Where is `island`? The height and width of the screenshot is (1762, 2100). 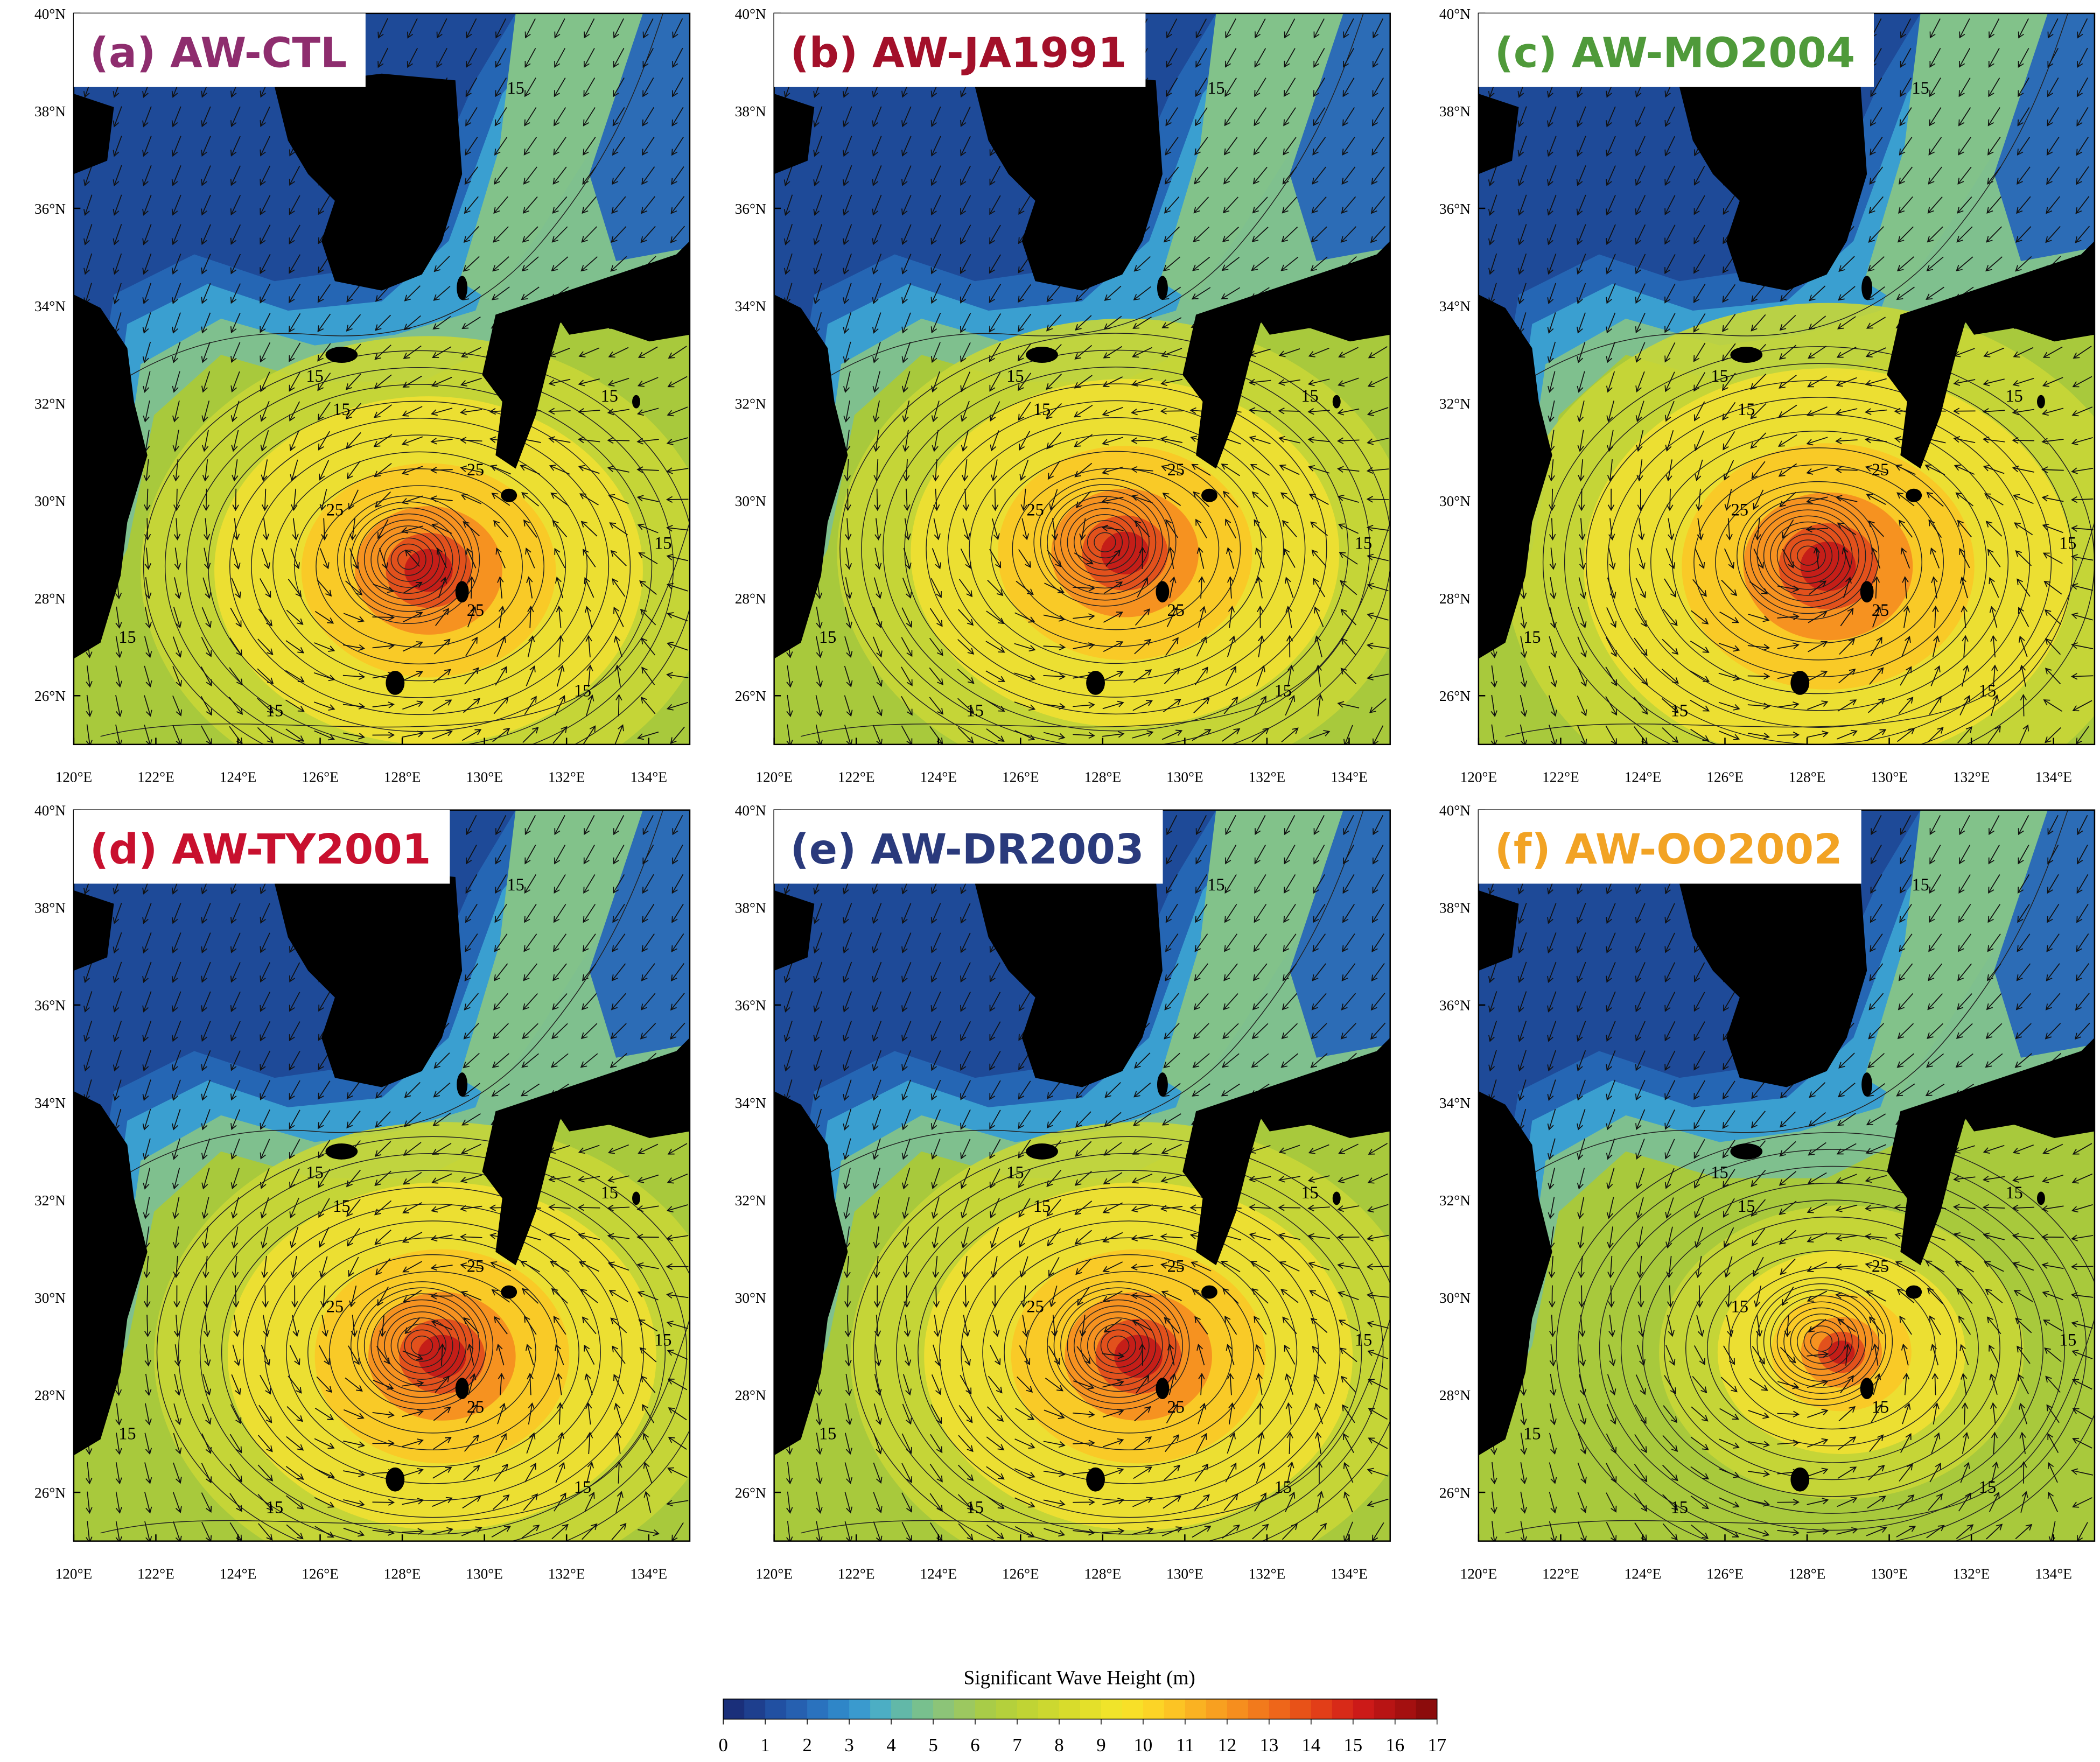 island is located at coordinates (1209, 1292).